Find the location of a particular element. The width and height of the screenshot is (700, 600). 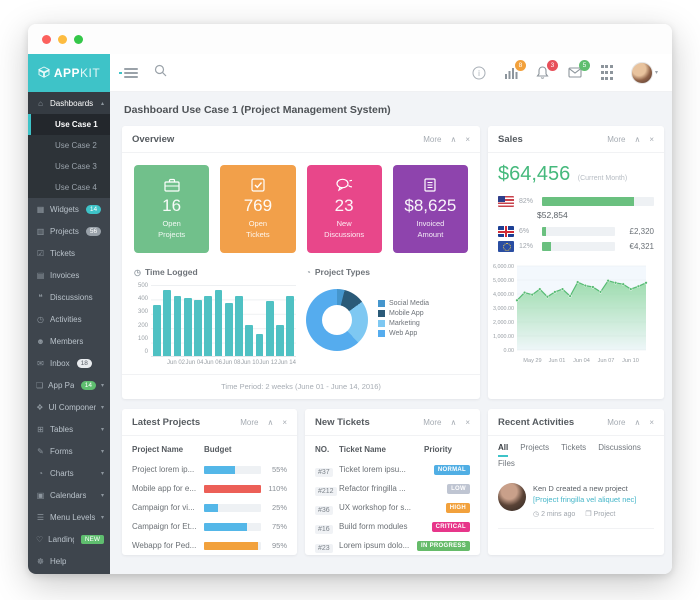

tab-discussions: Discussions is located at coordinates (619, 447).